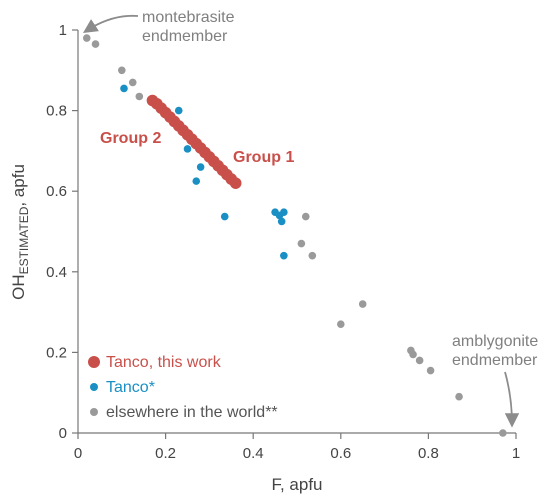  Describe the element at coordinates (428, 453) in the screenshot. I see `x-tick-label: 0.8` at that location.